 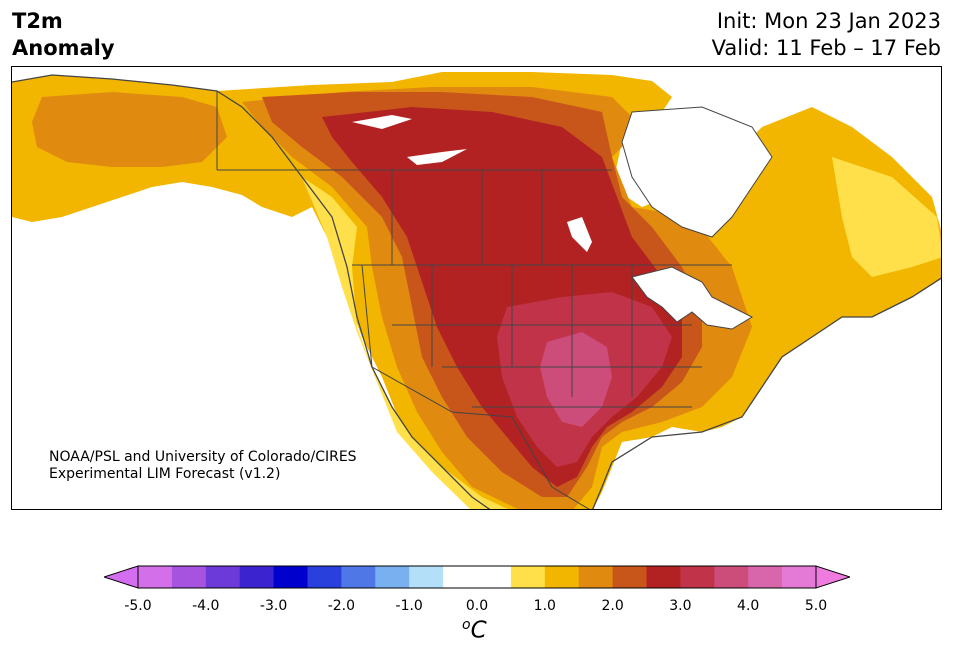 I want to click on colorbar-tick-label: 5.0, so click(x=816, y=606).